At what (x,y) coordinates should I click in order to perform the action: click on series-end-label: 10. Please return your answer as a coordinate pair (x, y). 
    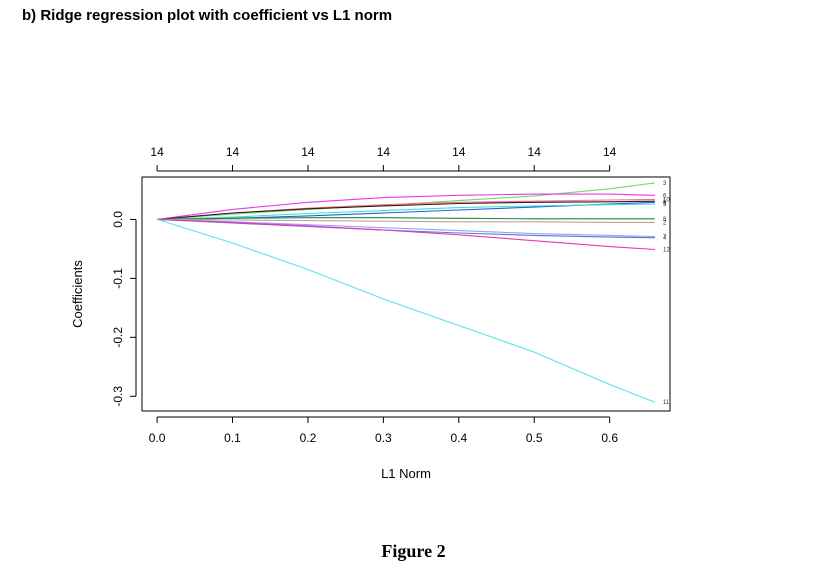
    Looking at the image, I should click on (666, 200).